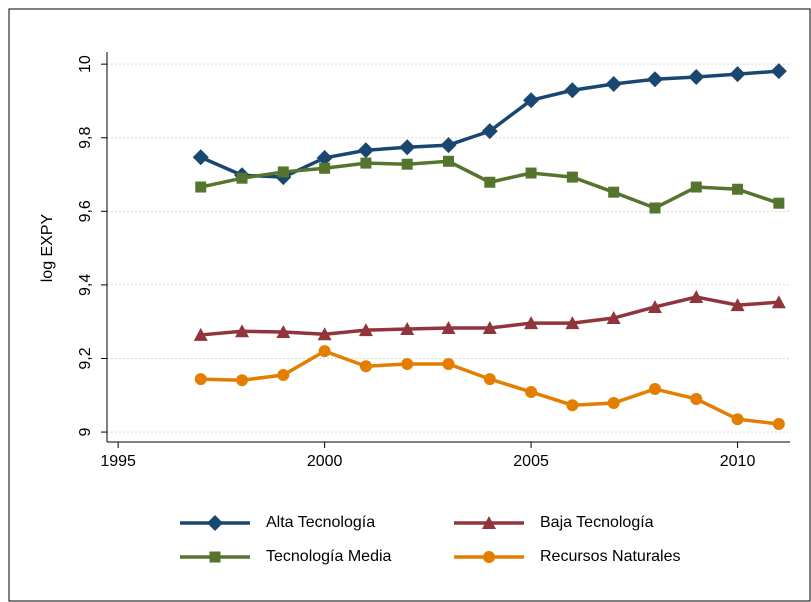 The height and width of the screenshot is (602, 811). What do you see at coordinates (85, 138) in the screenshot?
I see `y-tick-label: 9,8` at bounding box center [85, 138].